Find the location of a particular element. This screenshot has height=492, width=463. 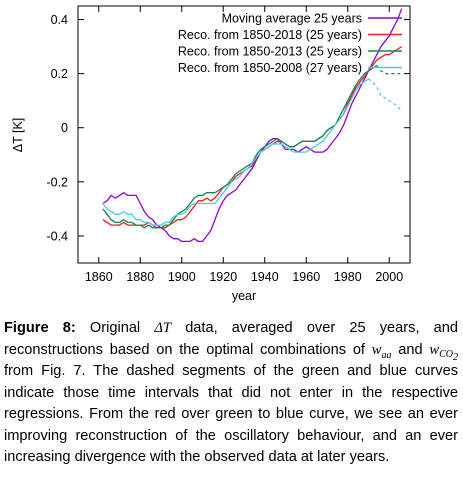

y-tick-label: 0.2 is located at coordinates (59, 74).